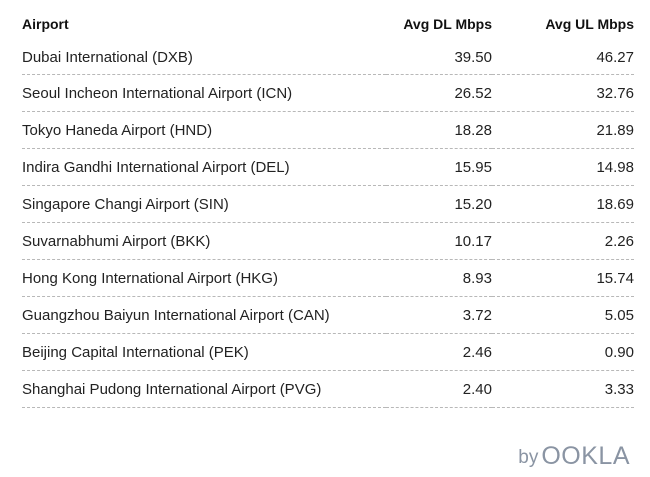  Describe the element at coordinates (439, 93) in the screenshot. I see `avg-dl-cell: 26.52` at that location.